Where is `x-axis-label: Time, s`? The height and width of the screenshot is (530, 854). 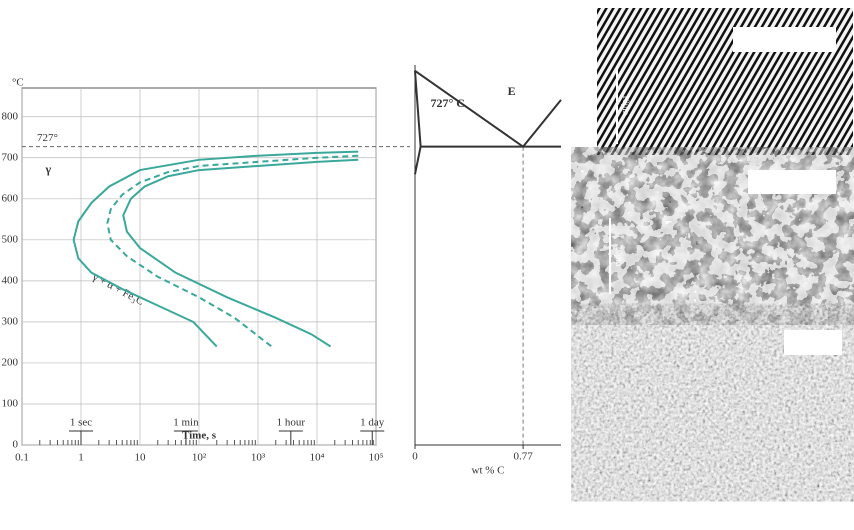 x-axis-label: Time, s is located at coordinates (199, 436).